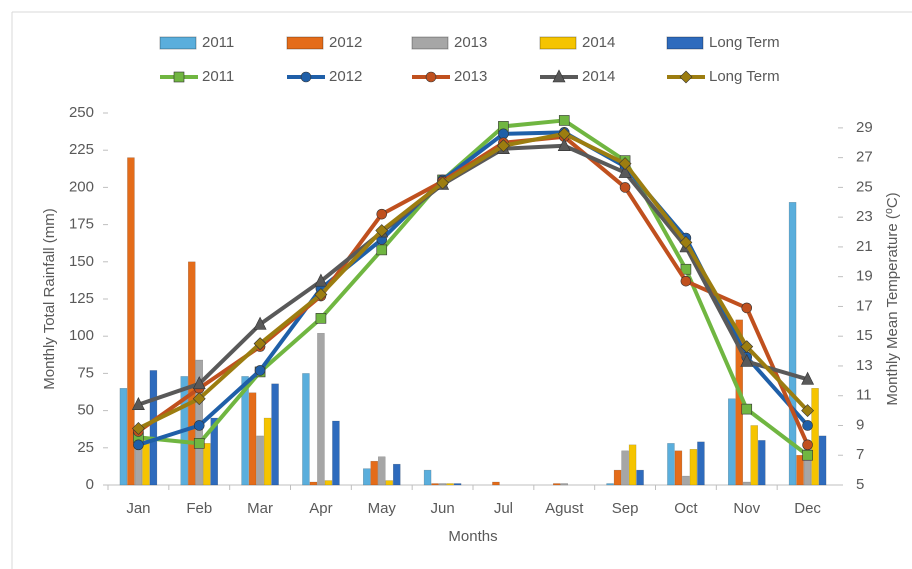  I want to click on y2-tick-label: 23, so click(864, 216).